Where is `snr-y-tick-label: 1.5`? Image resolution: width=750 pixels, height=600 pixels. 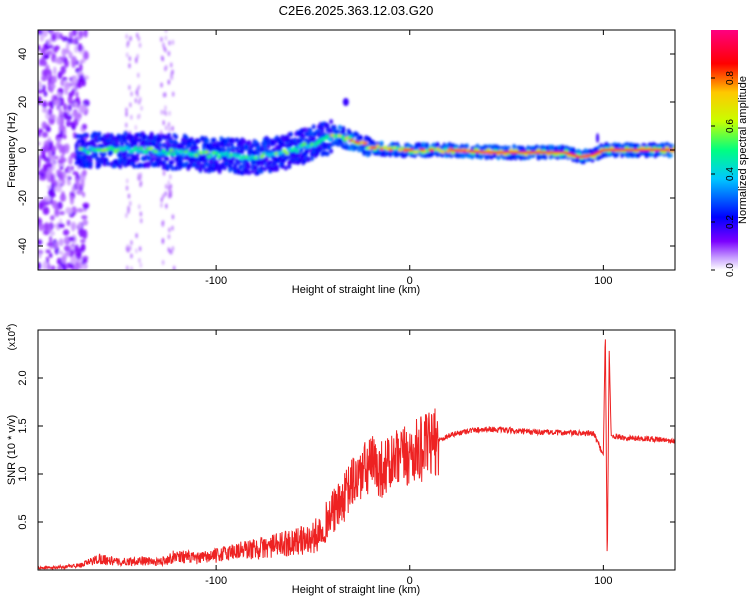 snr-y-tick-label: 1.5 is located at coordinates (23, 425).